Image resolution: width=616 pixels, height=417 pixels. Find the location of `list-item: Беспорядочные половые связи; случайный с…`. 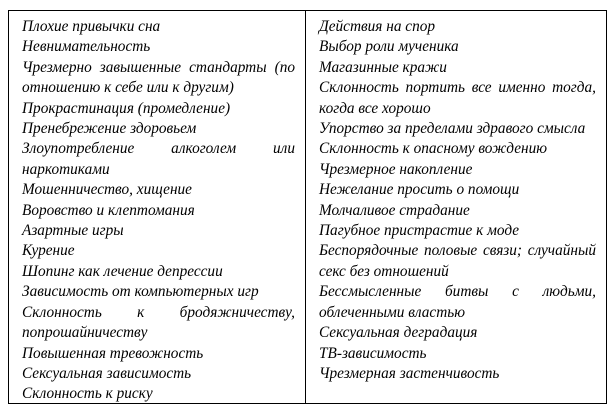

list-item: Беспорядочные половые связи; случайный с… is located at coordinates (457, 261).